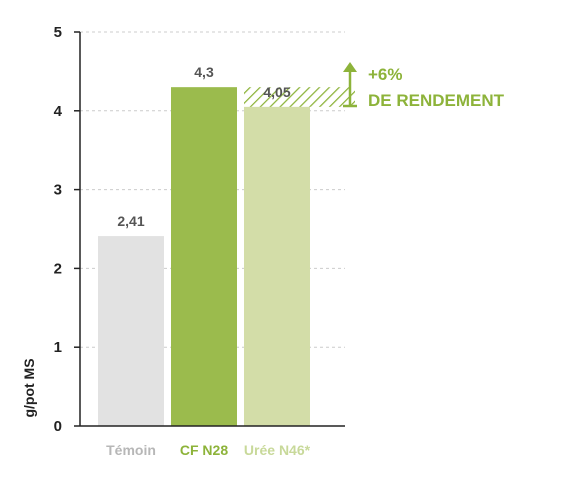 The height and width of the screenshot is (485, 580). I want to click on gain-annotation: +6% DE RENDEMENT, so click(424, 86).